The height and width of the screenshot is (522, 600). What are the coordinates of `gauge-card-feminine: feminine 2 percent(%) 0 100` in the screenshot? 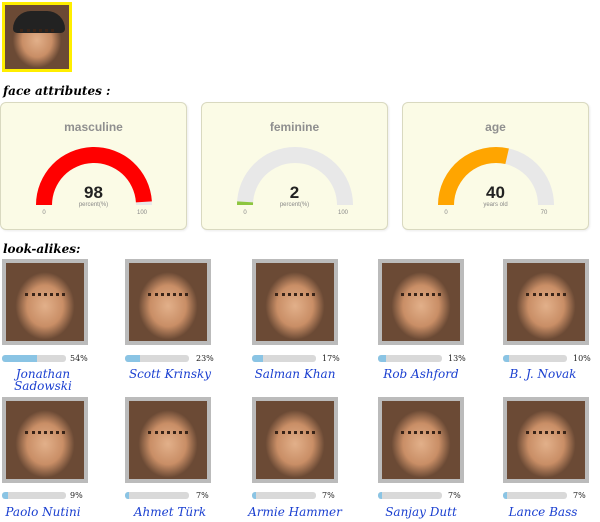 It's located at (294, 166).